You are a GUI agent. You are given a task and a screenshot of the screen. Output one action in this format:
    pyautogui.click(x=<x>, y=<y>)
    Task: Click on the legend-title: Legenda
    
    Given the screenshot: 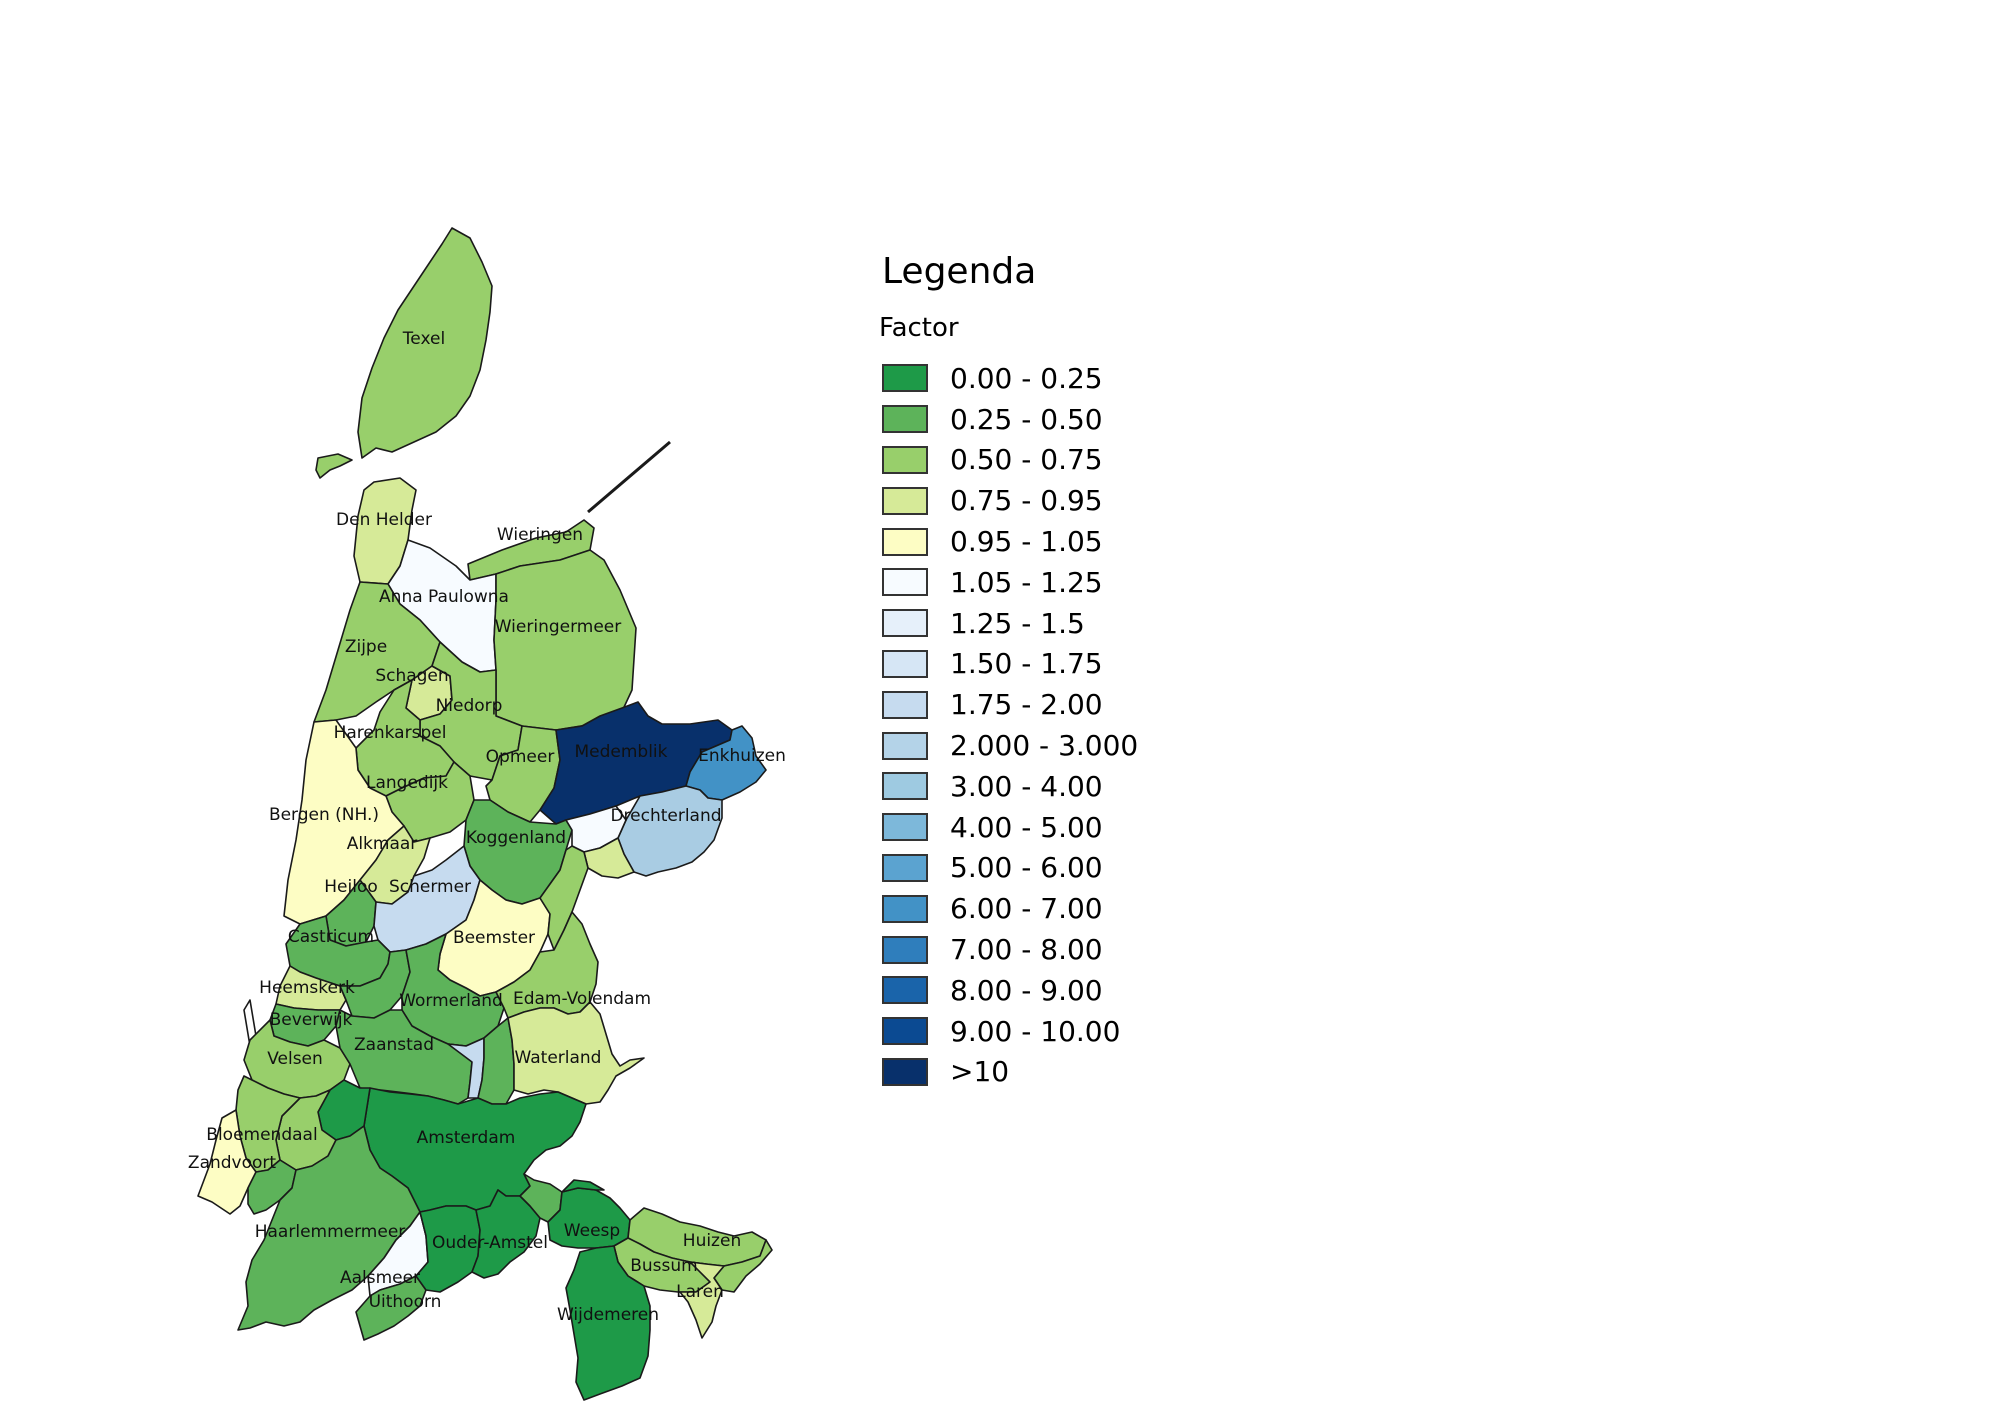 What is the action you would take?
    pyautogui.click(x=959, y=271)
    